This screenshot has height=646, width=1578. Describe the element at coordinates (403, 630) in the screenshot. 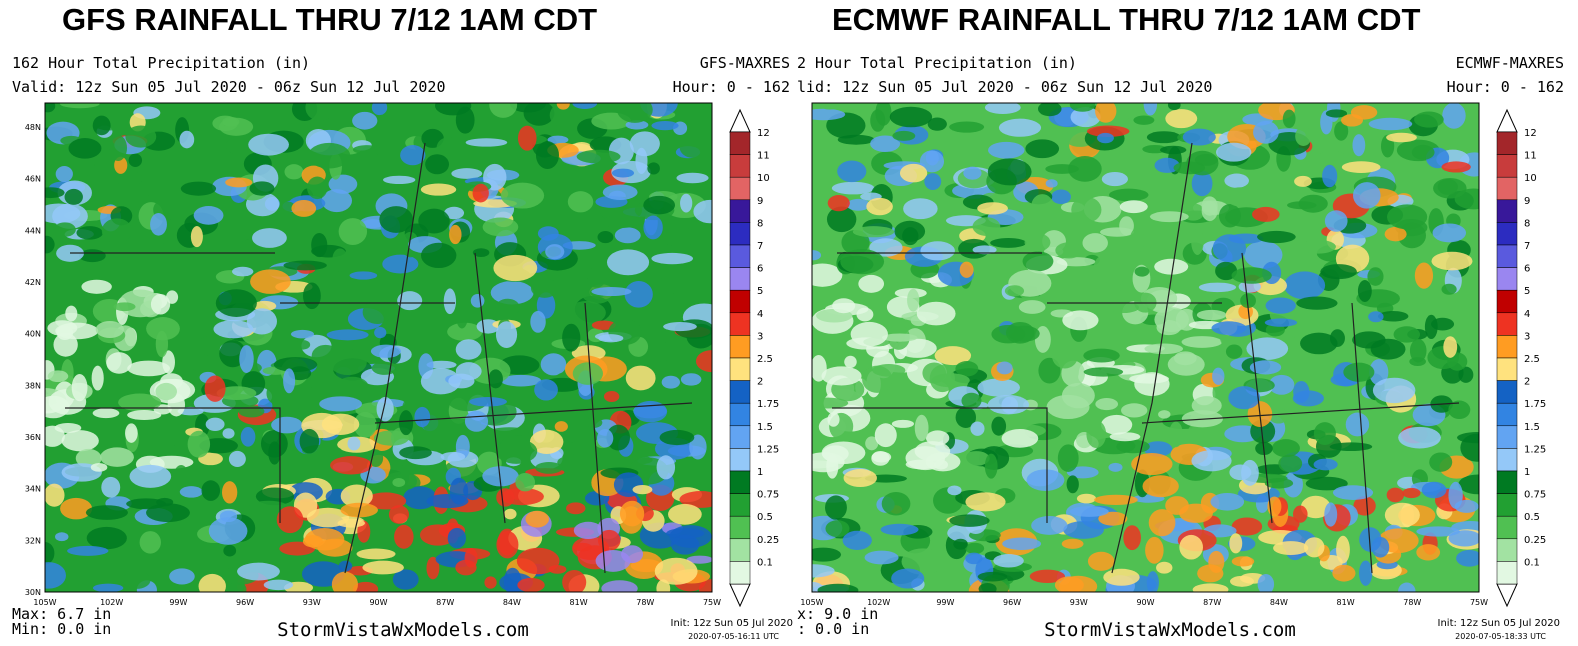

I see `credit: StormVistaWxModels.com` at that location.